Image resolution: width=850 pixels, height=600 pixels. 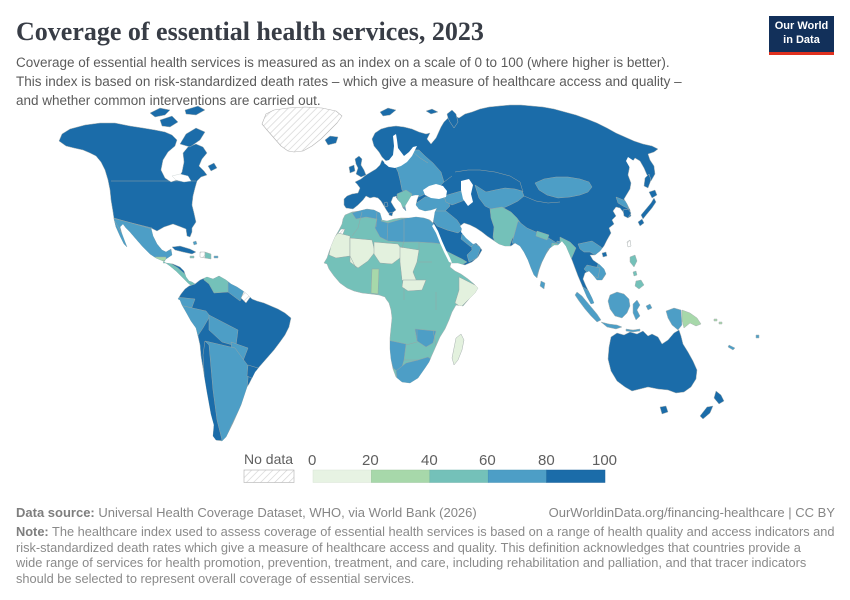 I want to click on svg-text: 60, so click(x=487, y=460).